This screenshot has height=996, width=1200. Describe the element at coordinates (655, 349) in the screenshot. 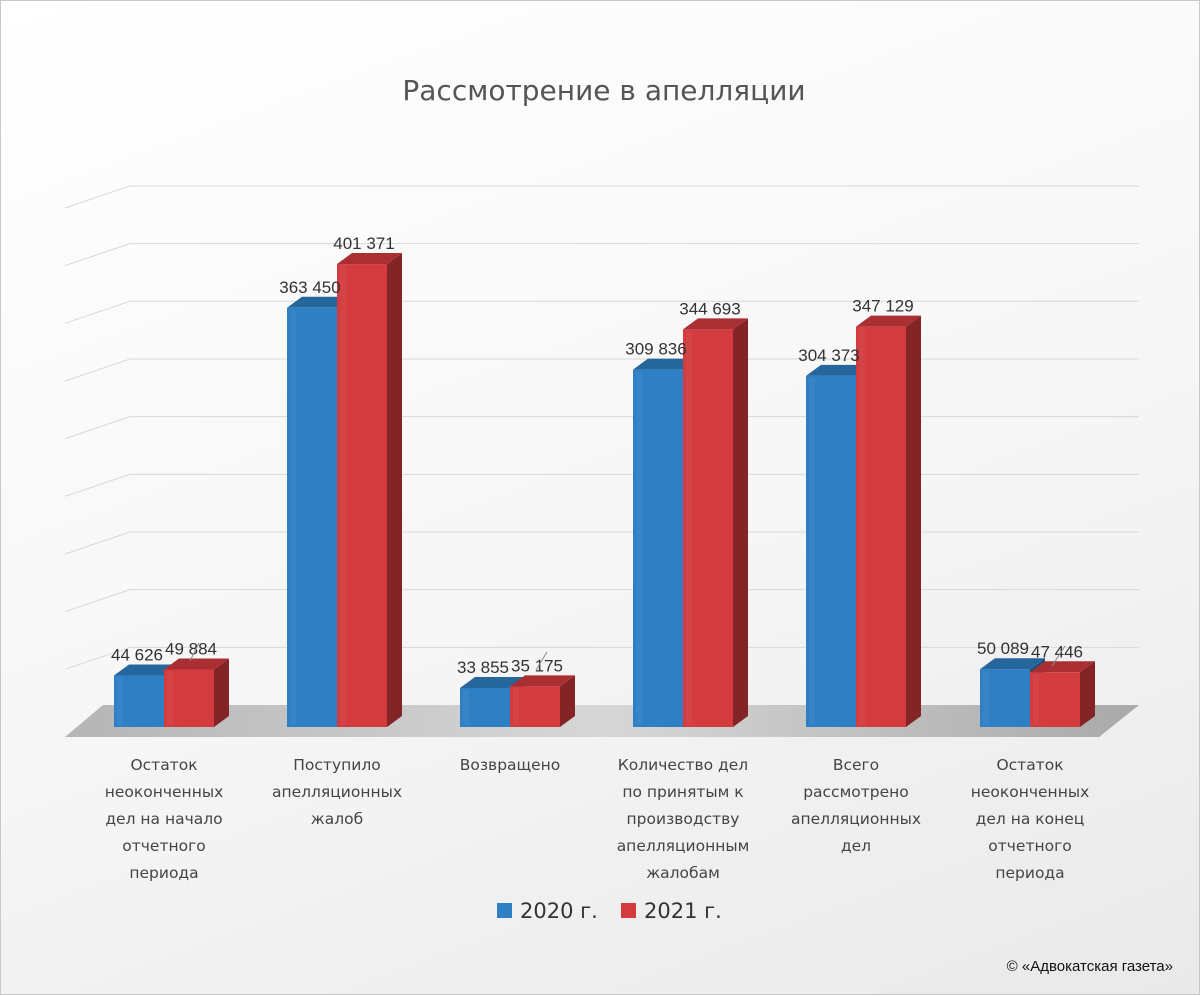

I see `data-label: 309 836` at that location.